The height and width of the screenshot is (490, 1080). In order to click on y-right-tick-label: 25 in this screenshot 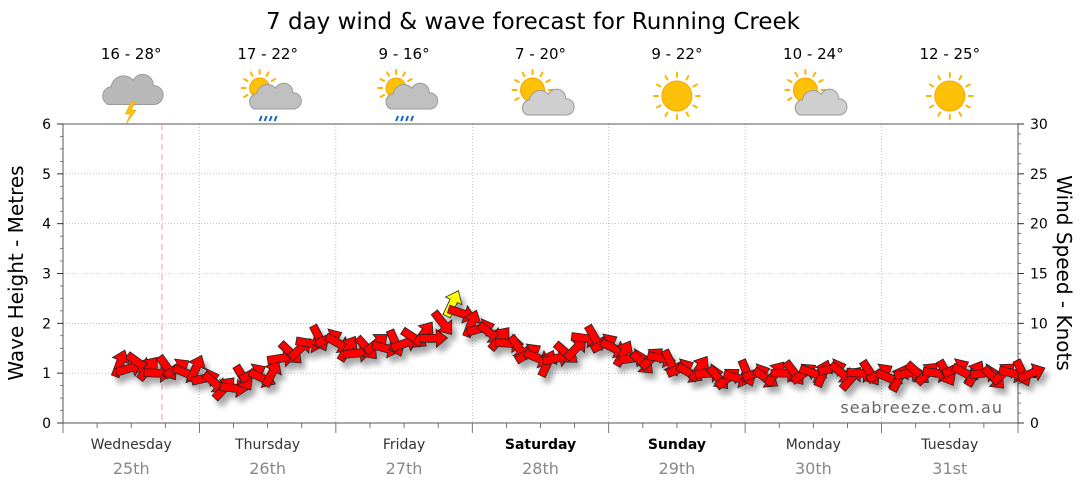, I will do `click(1039, 175)`.